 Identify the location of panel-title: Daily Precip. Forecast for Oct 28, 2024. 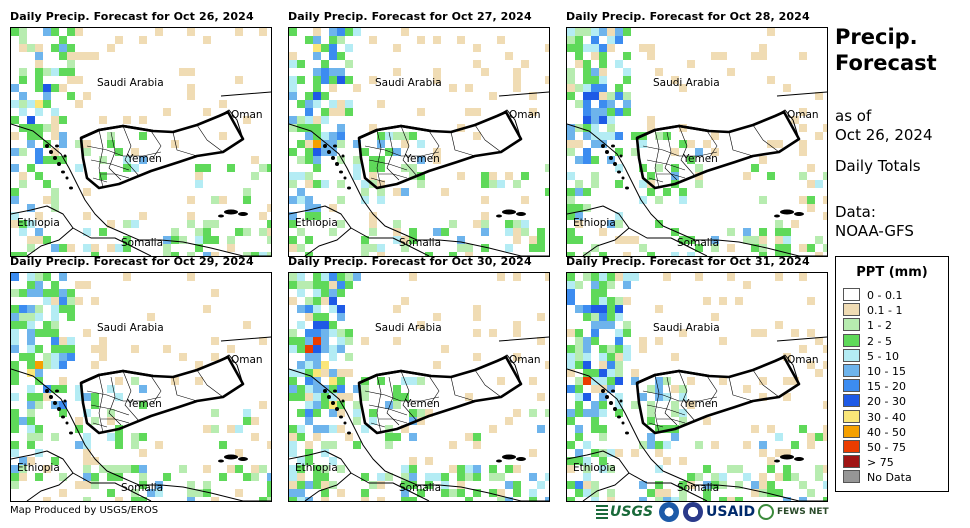
(688, 16).